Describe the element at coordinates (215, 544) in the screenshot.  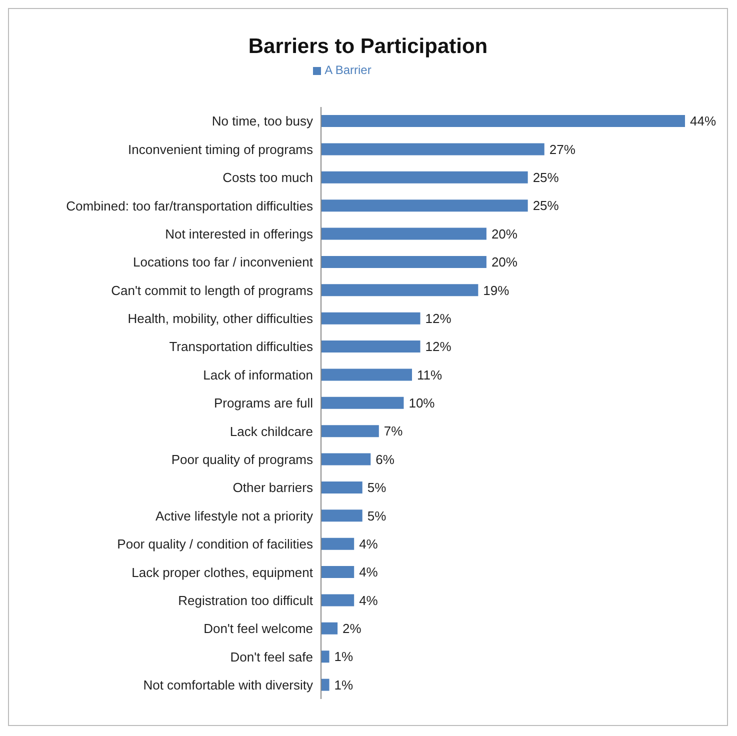
I see `y-tick-label: Poor quality / condition of facilities` at that location.